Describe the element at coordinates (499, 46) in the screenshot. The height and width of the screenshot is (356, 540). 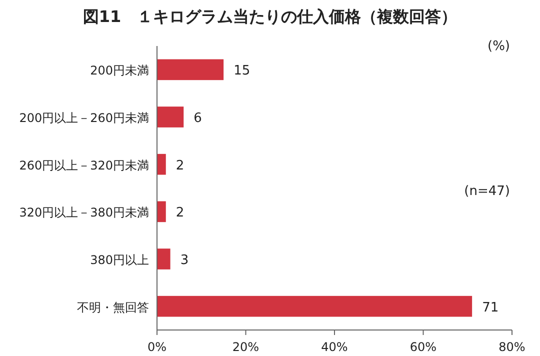
I see `annotation: (%)` at that location.